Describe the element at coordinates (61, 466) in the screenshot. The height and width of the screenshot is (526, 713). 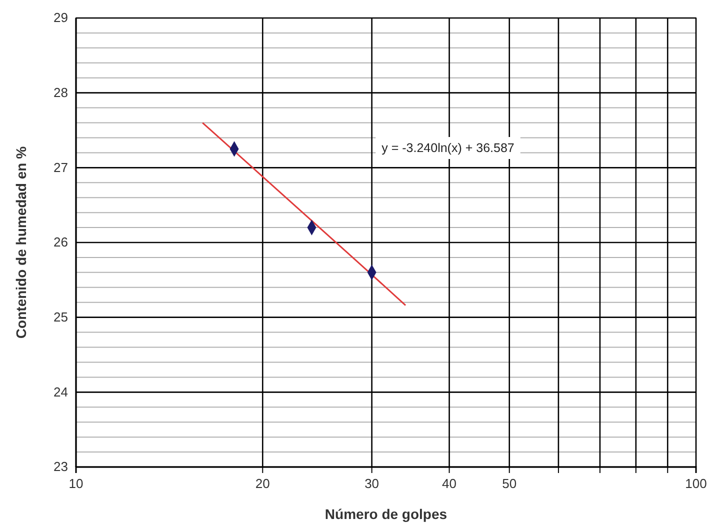
I see `y-tick-label: 23` at that location.